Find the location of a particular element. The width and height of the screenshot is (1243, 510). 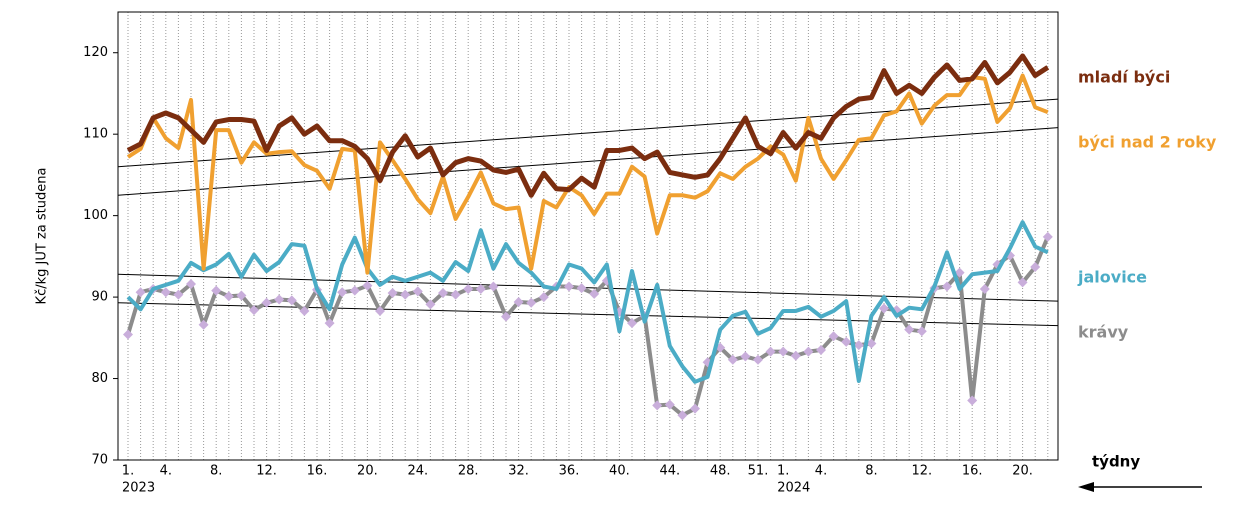

legend-label: jalovice is located at coordinates (1112, 277).